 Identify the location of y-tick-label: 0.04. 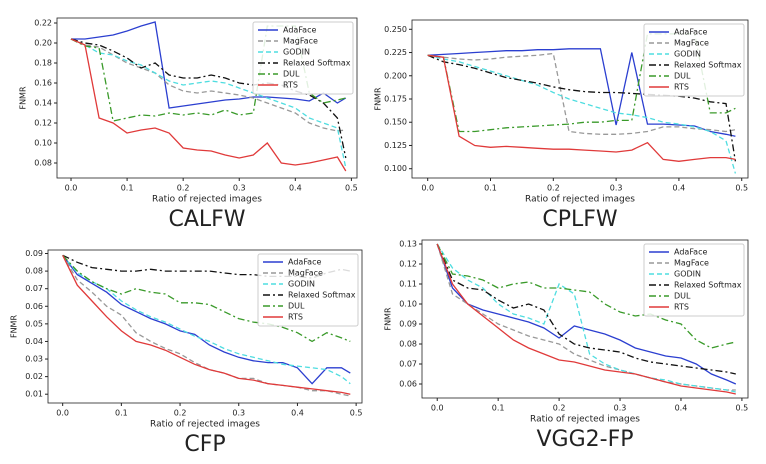
(34, 341).